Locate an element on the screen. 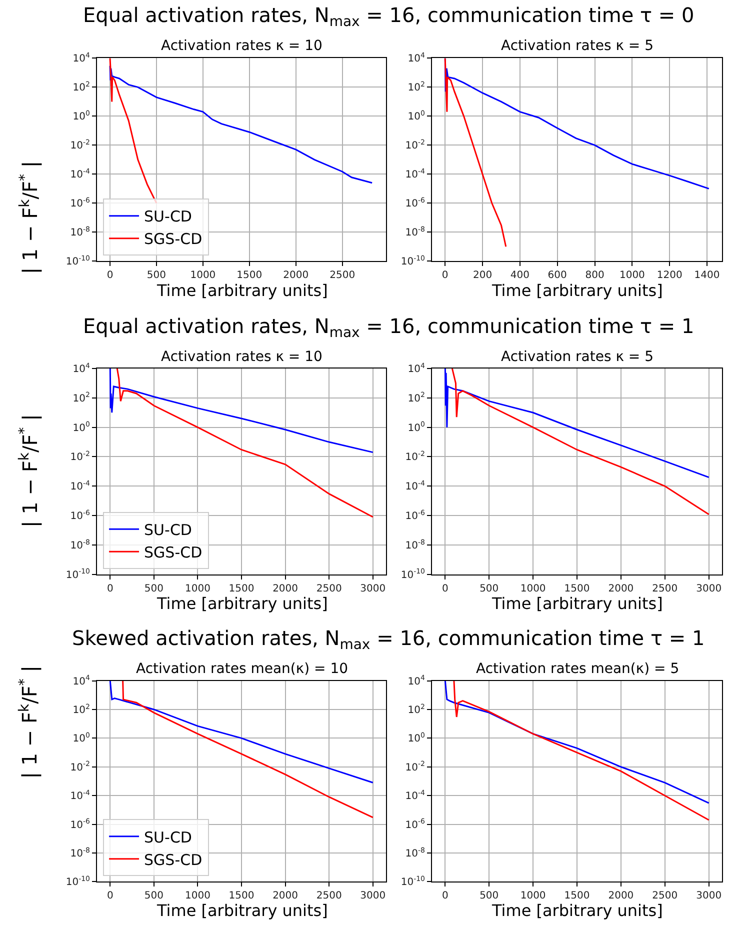 The width and height of the screenshot is (754, 936). x-tick-label: 400 is located at coordinates (520, 276).